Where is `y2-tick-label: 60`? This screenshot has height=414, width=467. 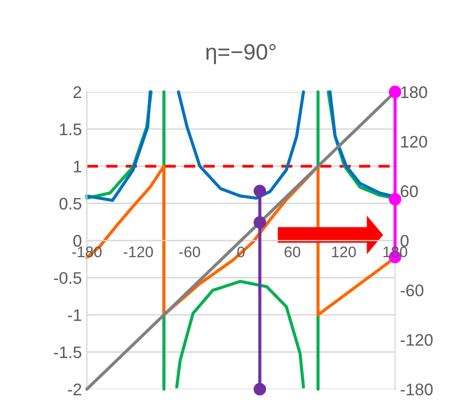
y2-tick-label: 60 is located at coordinates (409, 191).